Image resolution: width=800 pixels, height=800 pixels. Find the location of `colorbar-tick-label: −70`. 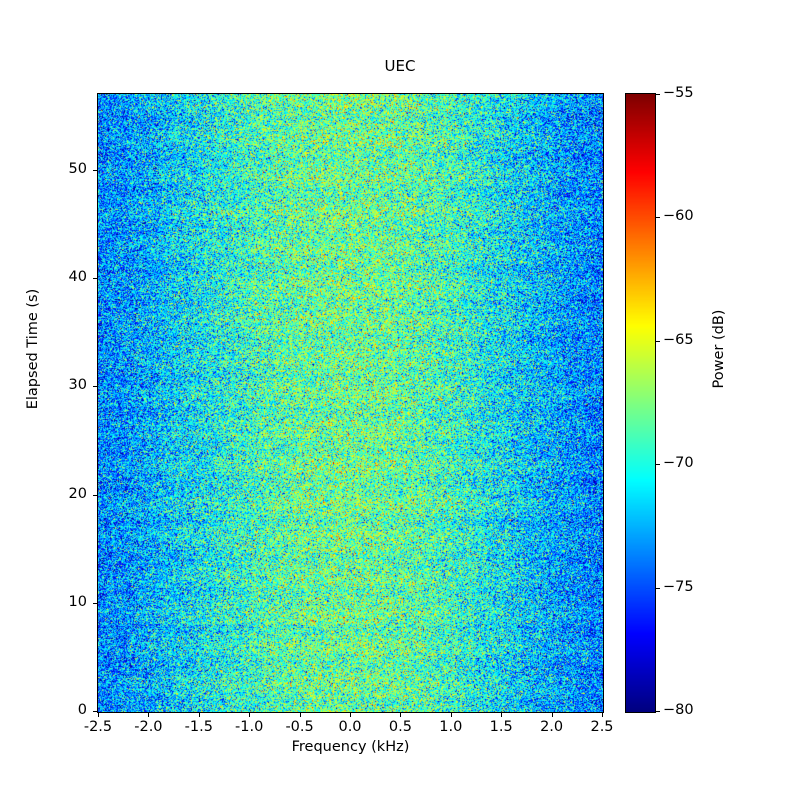

colorbar-tick-label: −70 is located at coordinates (678, 463).